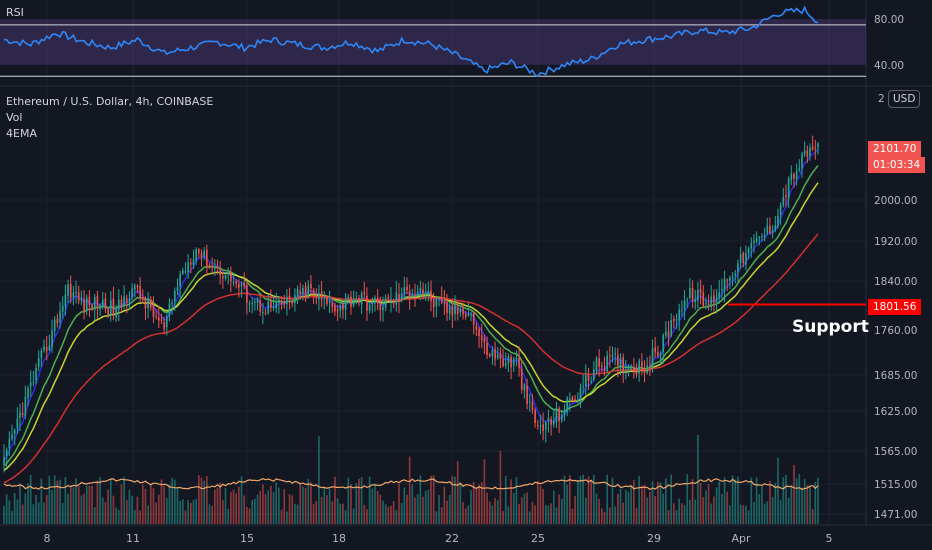 The width and height of the screenshot is (932, 550). Describe the element at coordinates (411, 484) in the screenshot. I see `volume-ma-line` at that location.